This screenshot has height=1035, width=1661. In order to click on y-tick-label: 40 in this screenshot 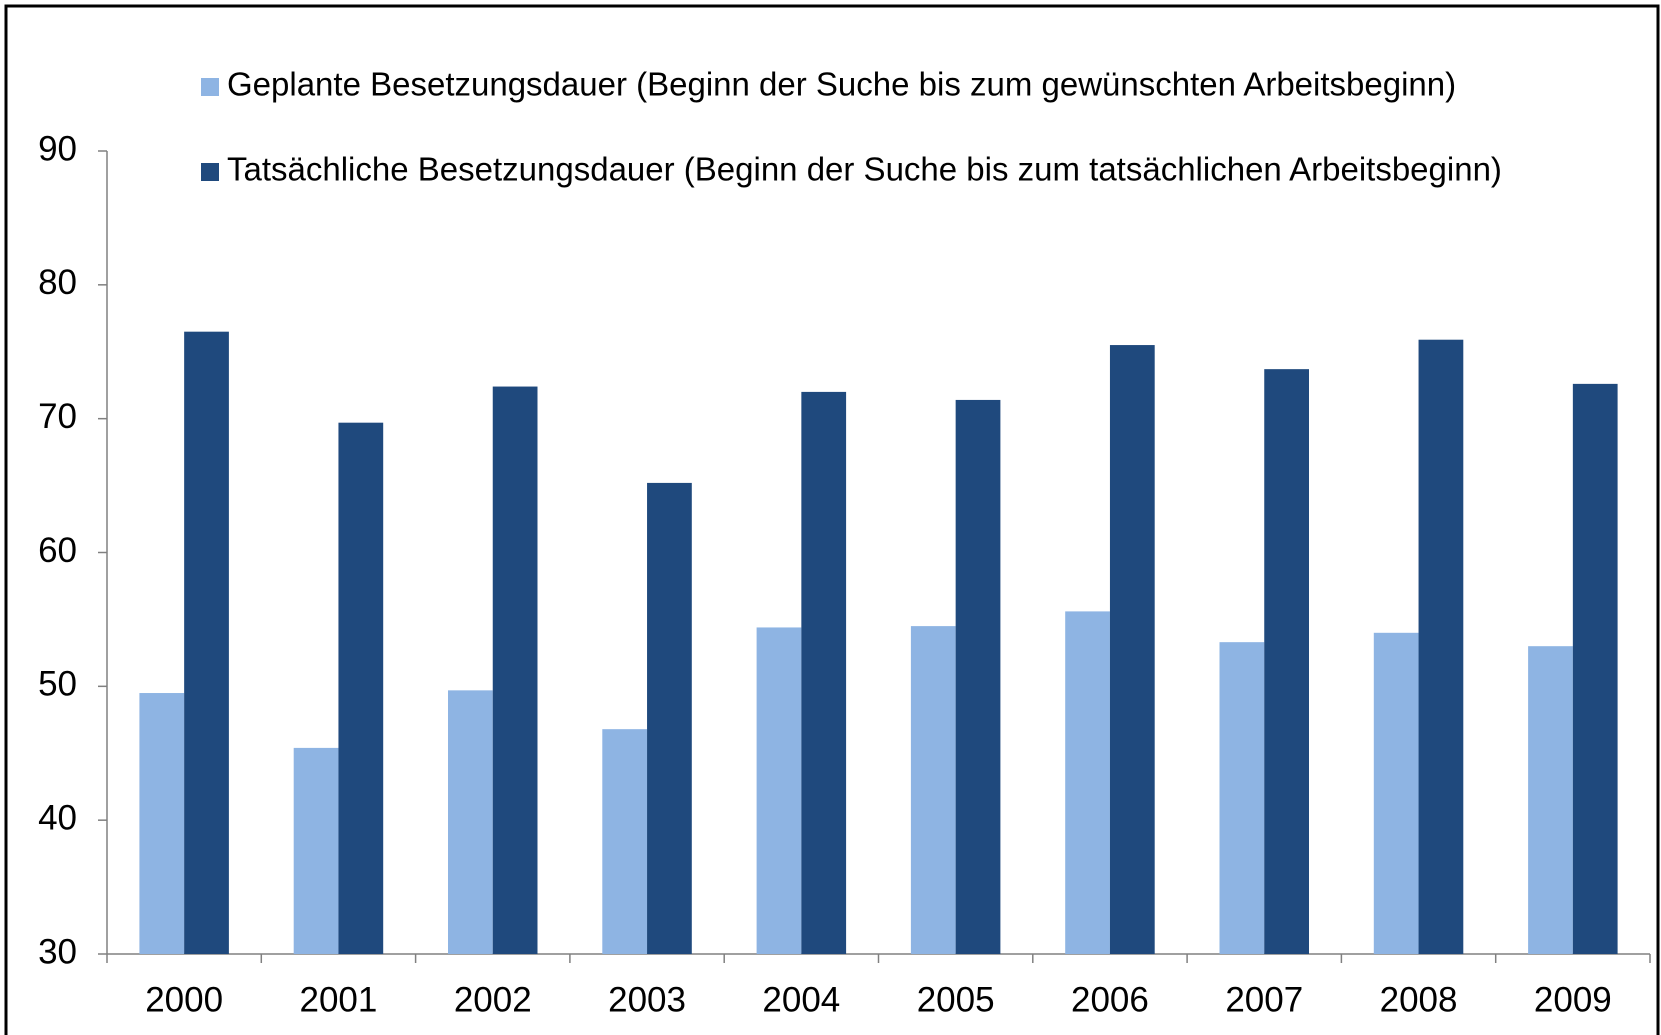, I will do `click(57, 817)`.